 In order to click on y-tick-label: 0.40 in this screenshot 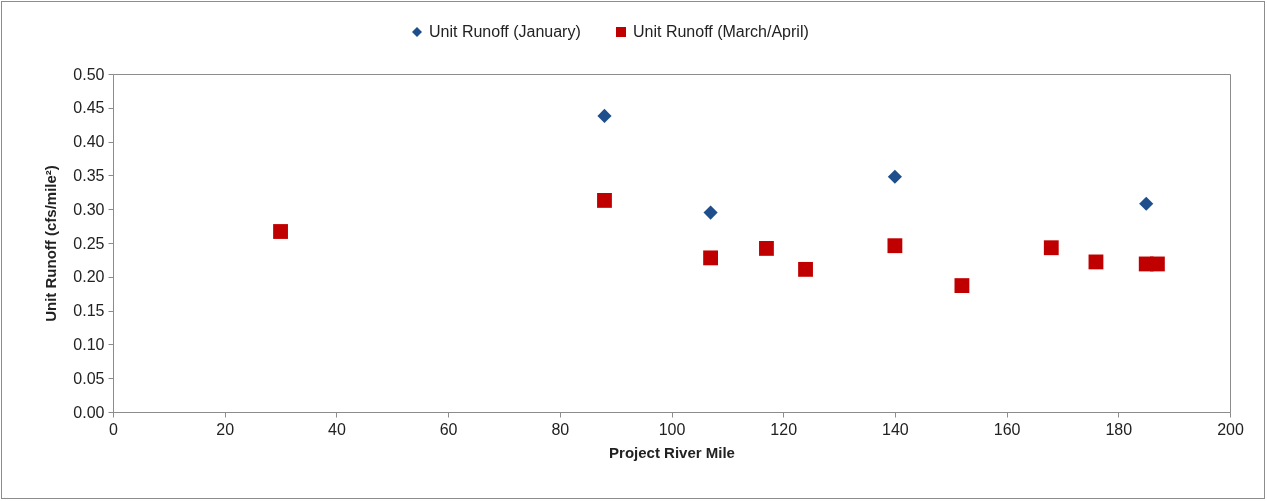, I will do `click(89, 142)`.